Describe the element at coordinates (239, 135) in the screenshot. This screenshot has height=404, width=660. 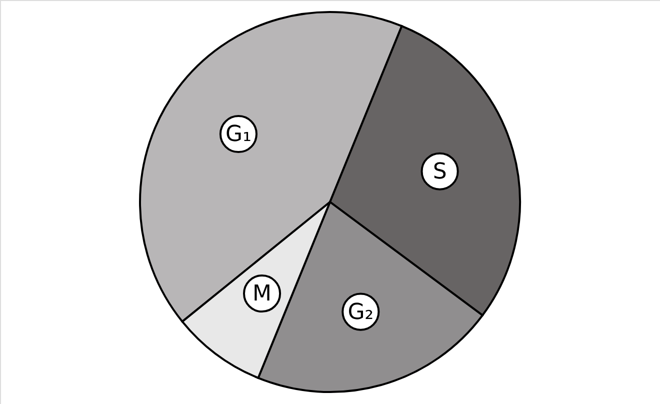
I see `slice-label: G₁` at that location.